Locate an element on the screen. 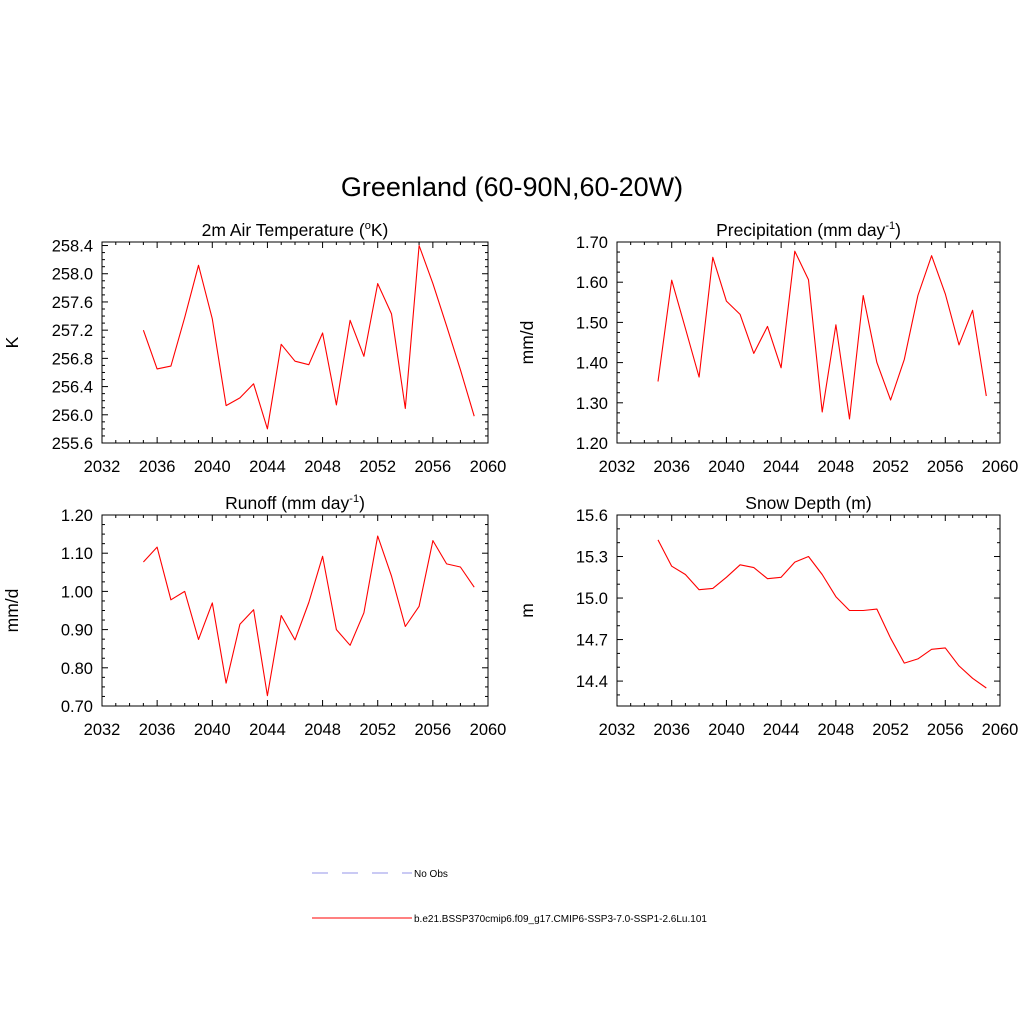  runoff-x-tick-label: 2048 is located at coordinates (322, 730).